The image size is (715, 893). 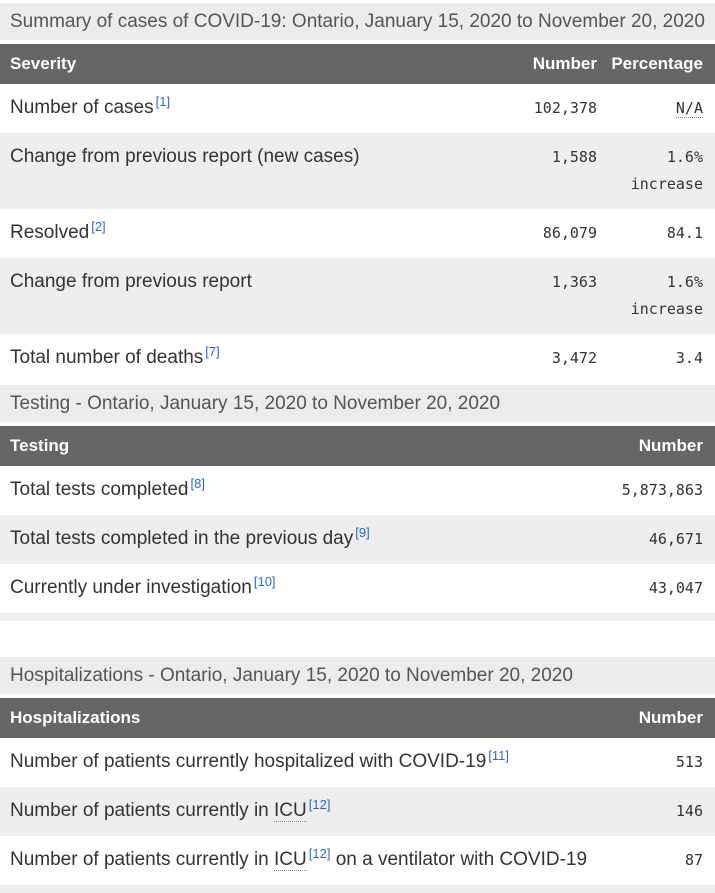 What do you see at coordinates (689, 358) in the screenshot?
I see `percentage-value: 3.4` at bounding box center [689, 358].